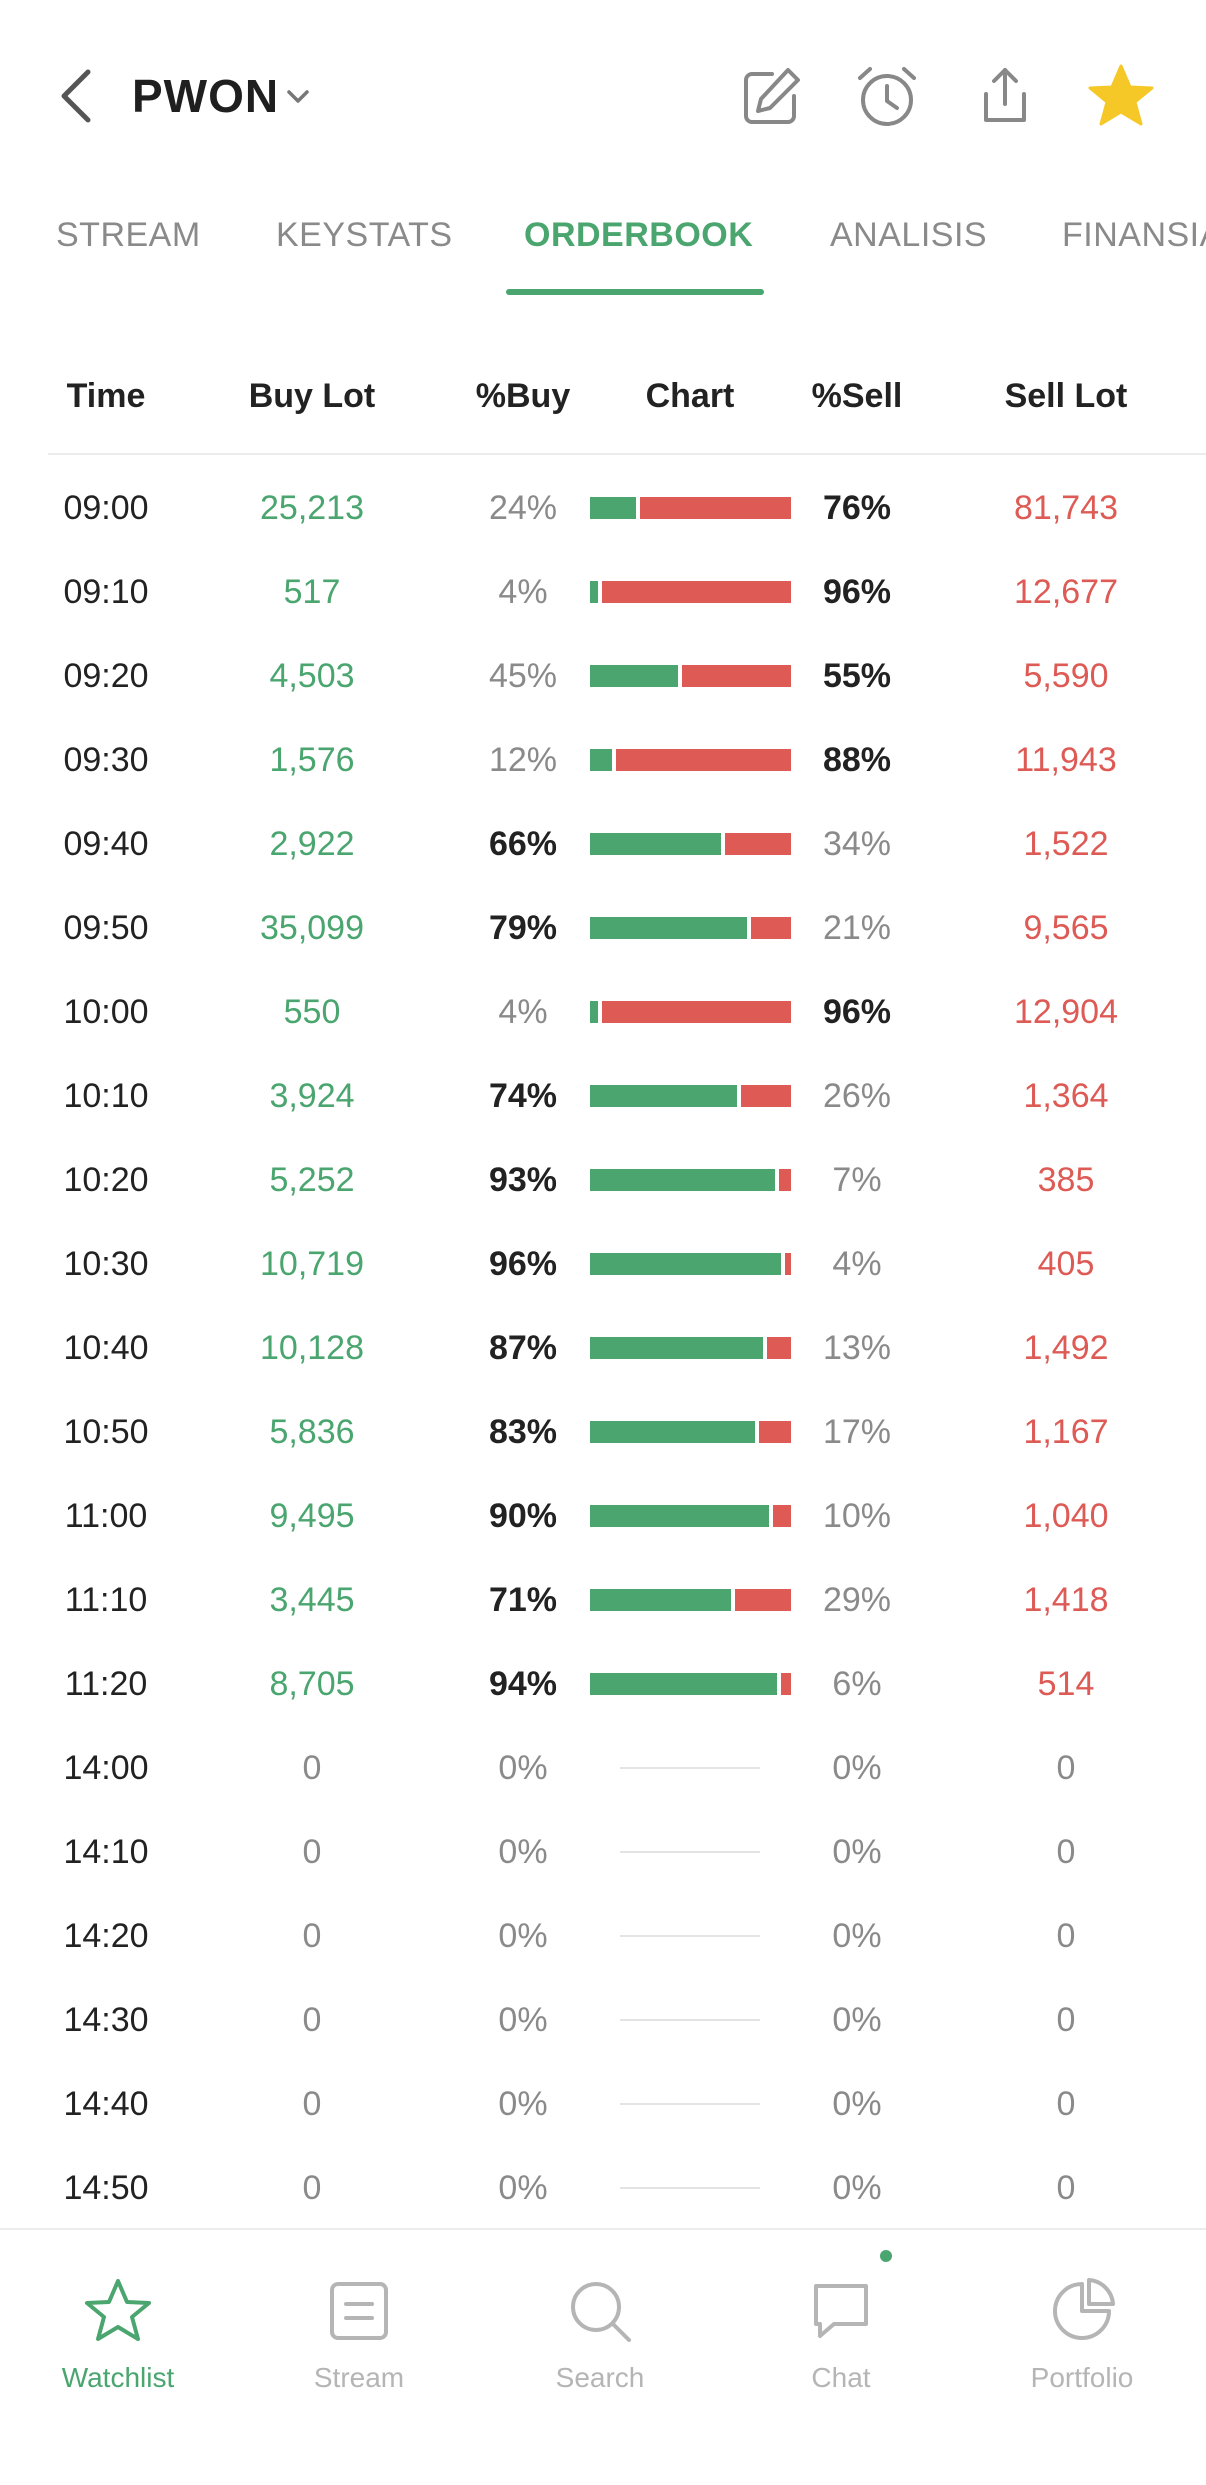  Describe the element at coordinates (523, 1096) in the screenshot. I see `row-pct-buy: 74%` at that location.